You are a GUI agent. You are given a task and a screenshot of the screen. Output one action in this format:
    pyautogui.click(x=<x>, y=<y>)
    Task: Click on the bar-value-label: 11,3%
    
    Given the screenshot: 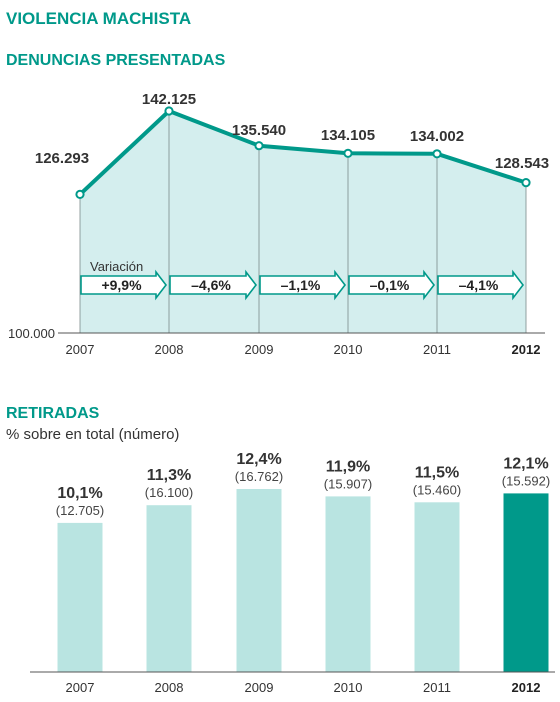 What is the action you would take?
    pyautogui.click(x=169, y=475)
    